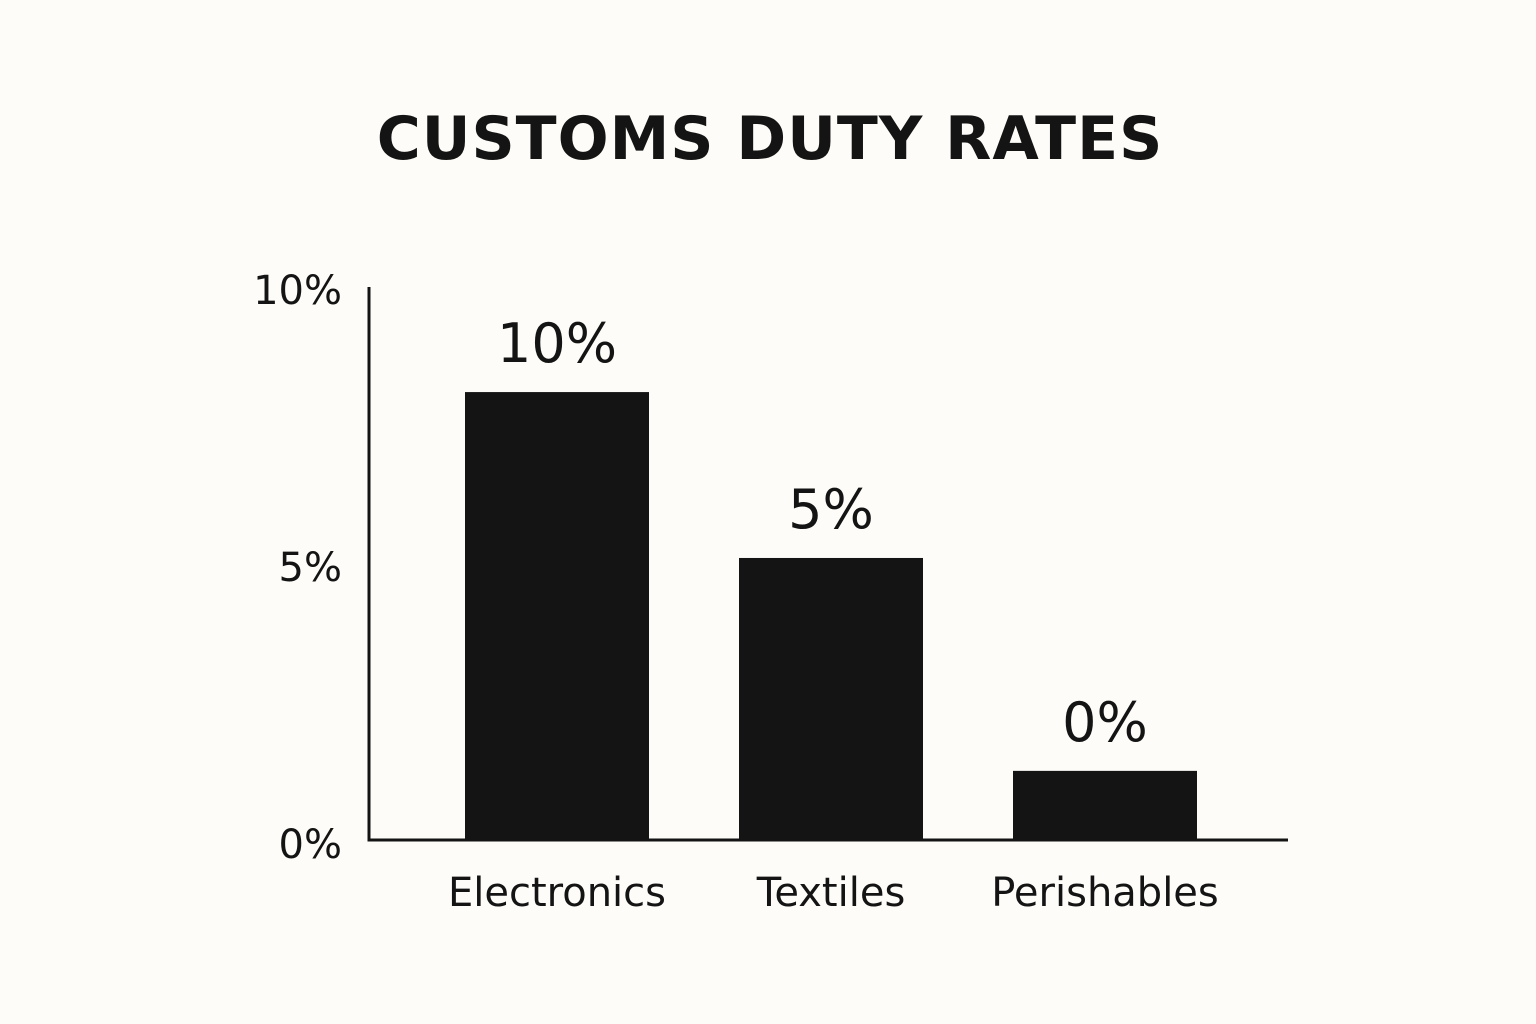  I want to click on x-tick-label-perishables: Perishables, so click(1105, 893).